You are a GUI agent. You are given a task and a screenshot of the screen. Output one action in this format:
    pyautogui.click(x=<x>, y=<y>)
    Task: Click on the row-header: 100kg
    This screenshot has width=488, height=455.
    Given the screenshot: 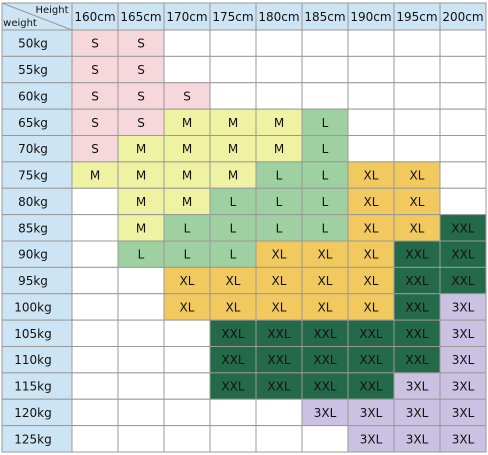 What is the action you would take?
    pyautogui.click(x=32, y=307)
    